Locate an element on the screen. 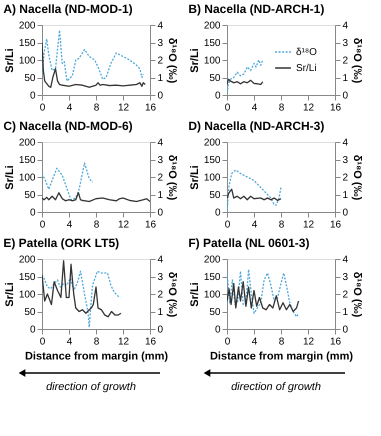  legend-label: Sr/Li is located at coordinates (306, 68).